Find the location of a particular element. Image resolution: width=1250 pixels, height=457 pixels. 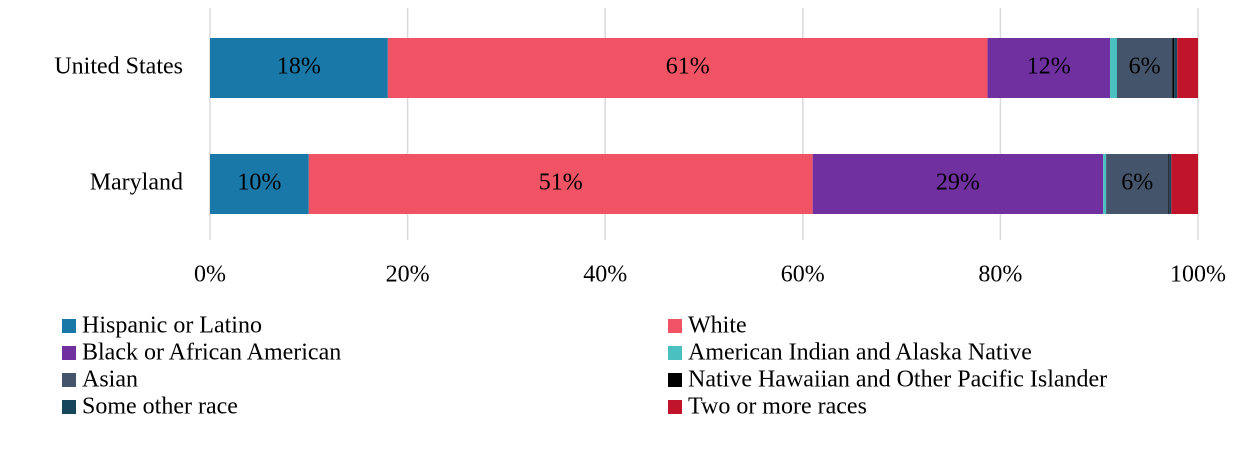

x-tick-label: 40% is located at coordinates (605, 275).